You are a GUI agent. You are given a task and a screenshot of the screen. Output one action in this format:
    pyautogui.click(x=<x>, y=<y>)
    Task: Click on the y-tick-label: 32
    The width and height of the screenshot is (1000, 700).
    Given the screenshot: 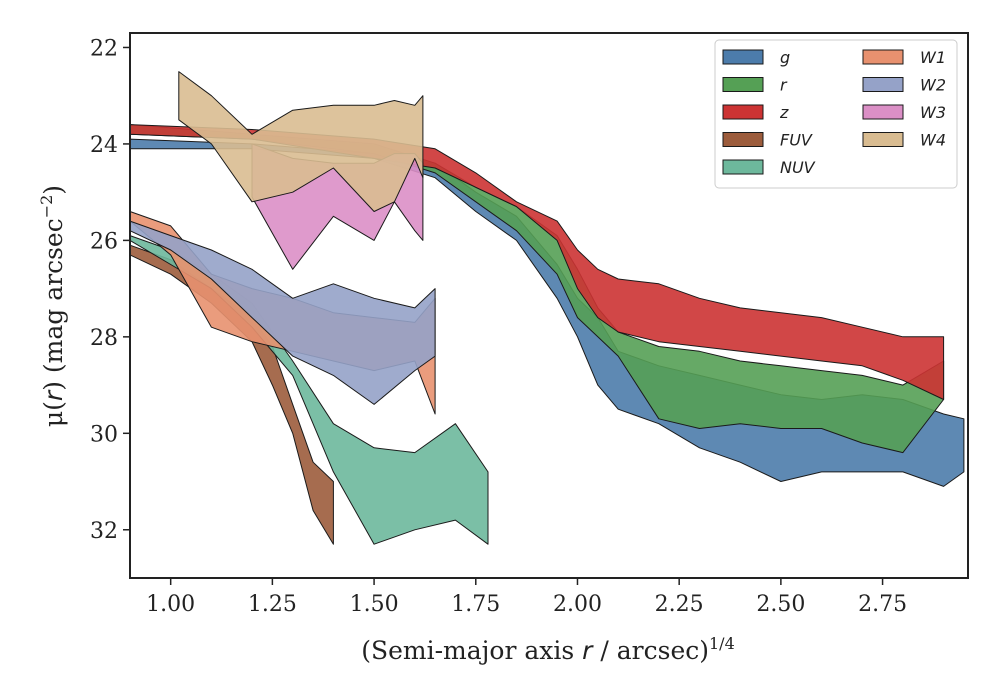 What is the action you would take?
    pyautogui.click(x=104, y=531)
    